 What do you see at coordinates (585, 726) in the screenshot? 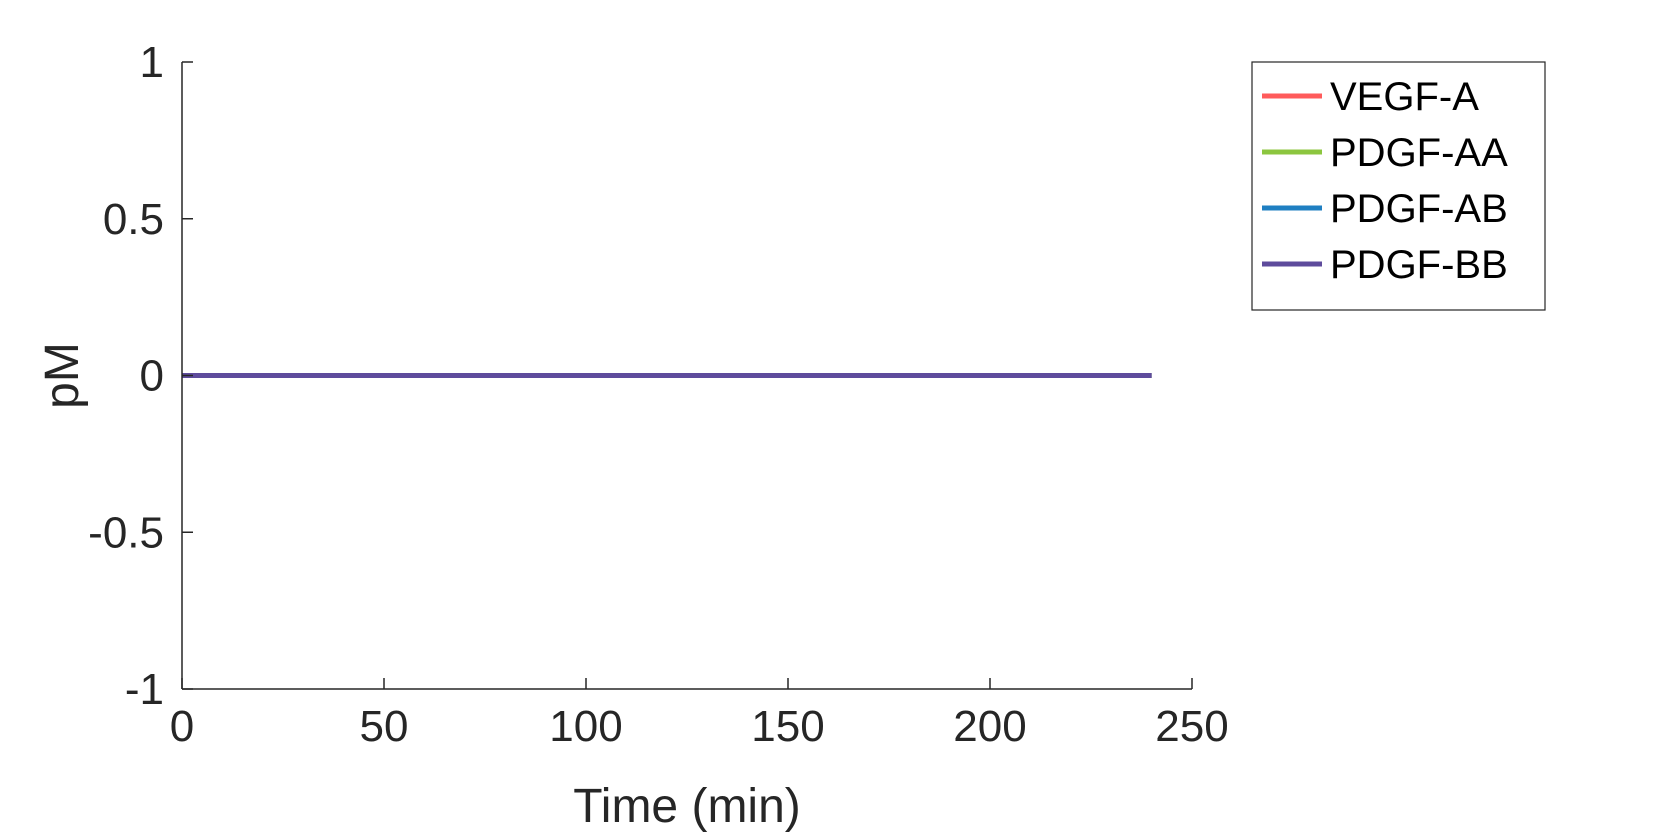
I see `x-tick-label: 100` at bounding box center [585, 726].